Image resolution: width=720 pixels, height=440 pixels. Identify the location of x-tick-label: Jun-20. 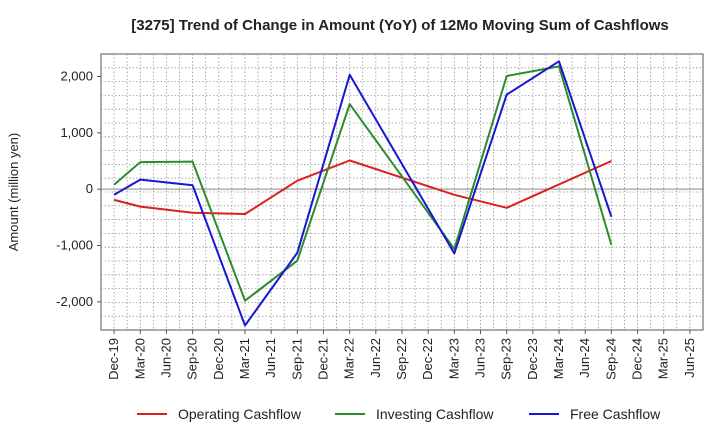
(165, 358).